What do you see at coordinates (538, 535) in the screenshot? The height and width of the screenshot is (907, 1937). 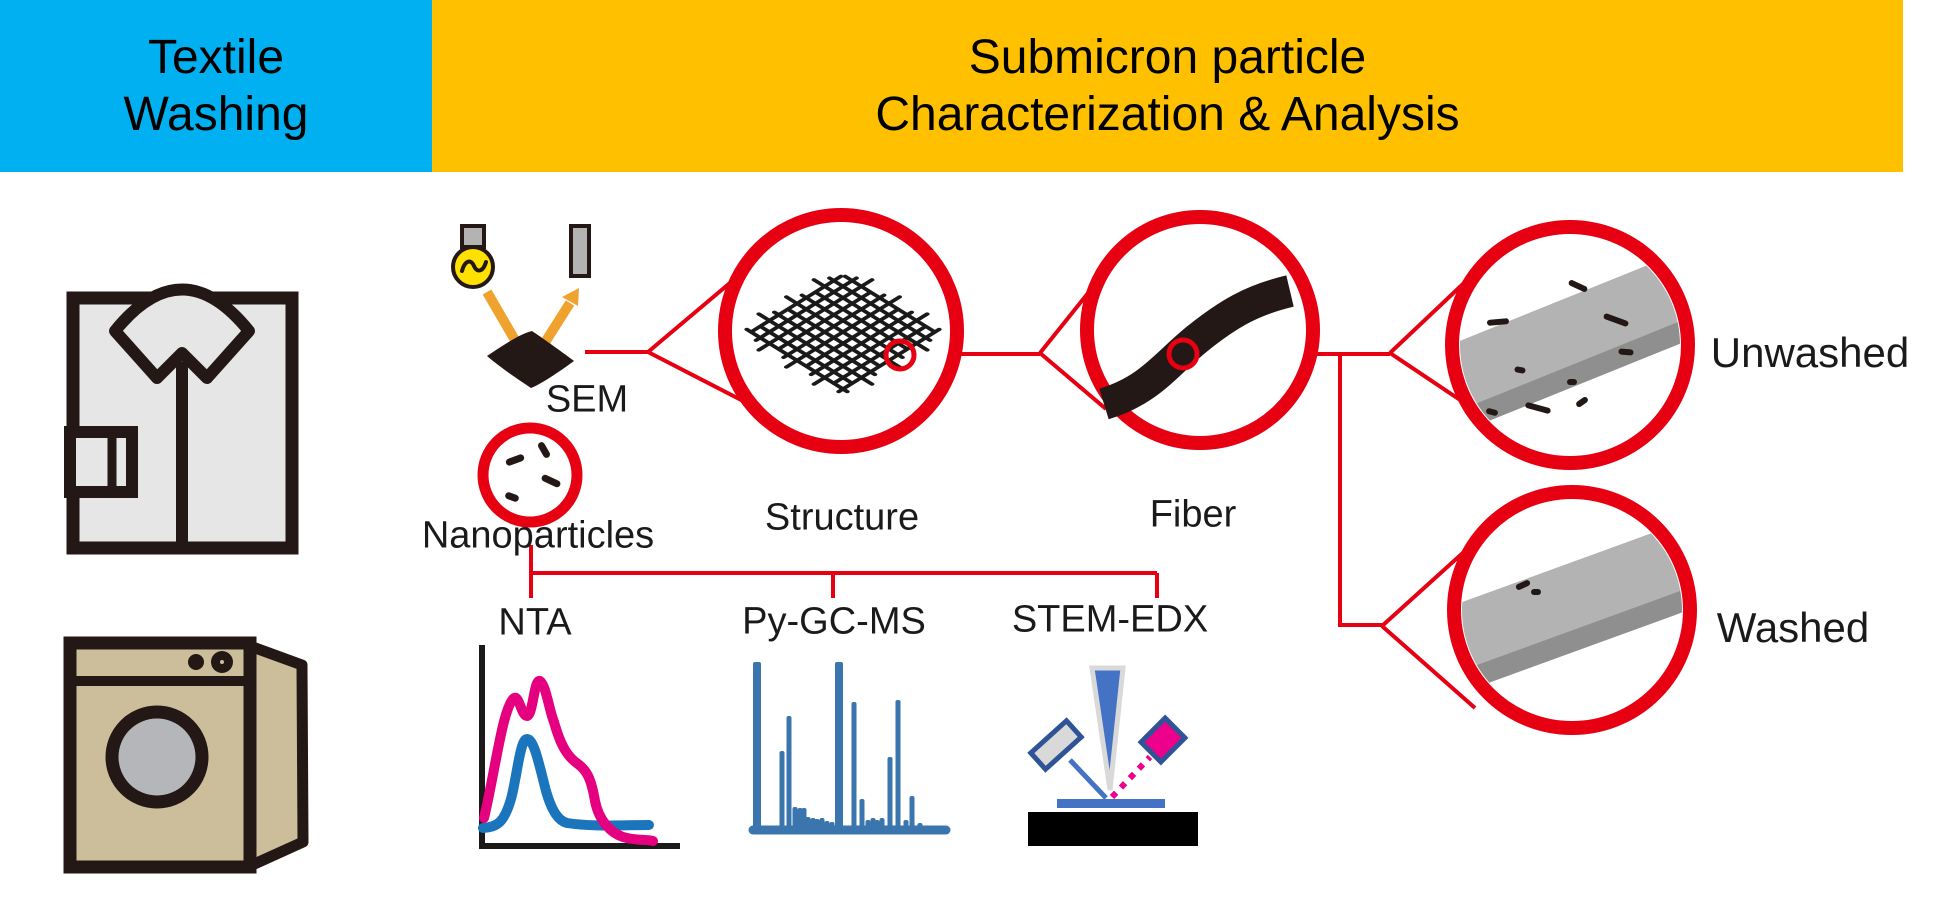 I see `label-nanoparticles: Nanoparticles` at bounding box center [538, 535].